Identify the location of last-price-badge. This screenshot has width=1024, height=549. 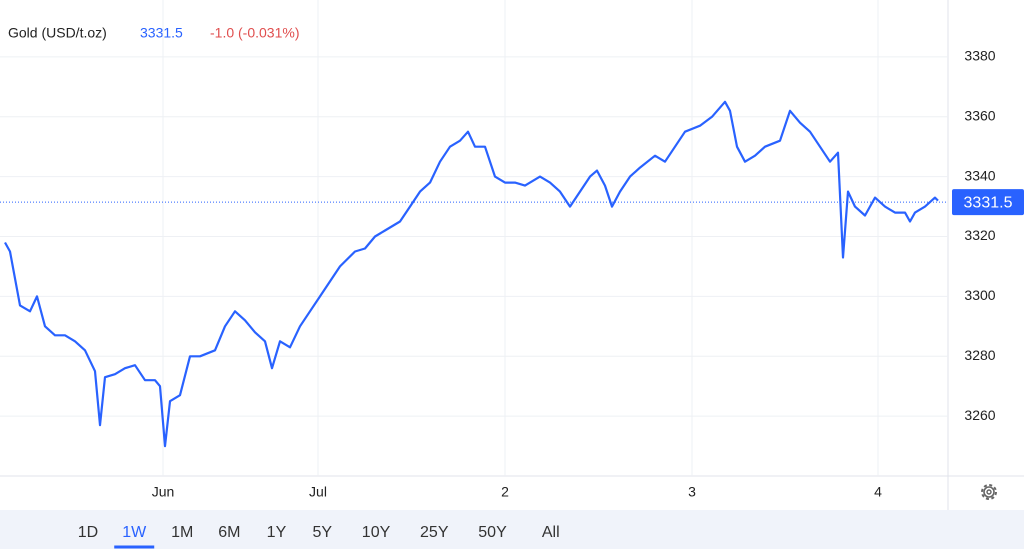
(988, 202).